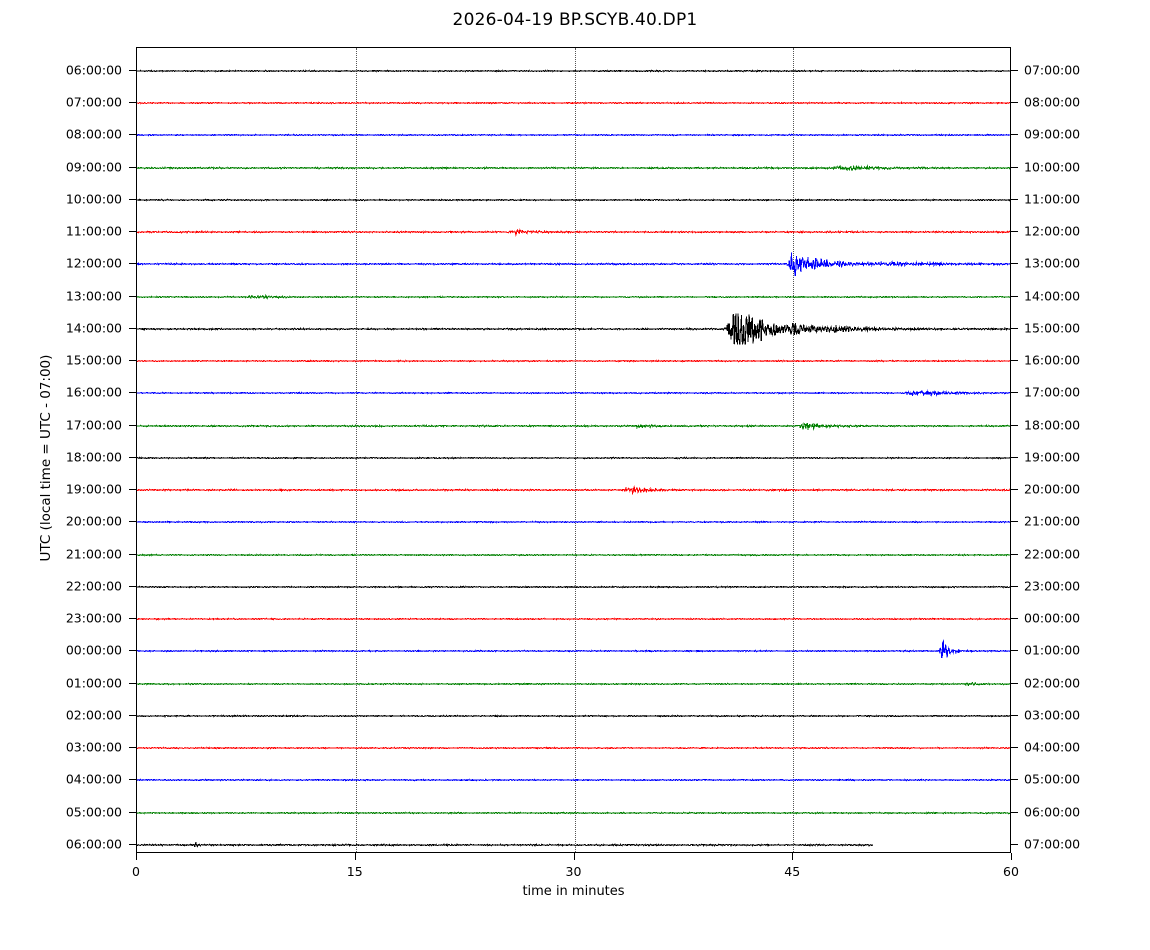 The width and height of the screenshot is (1150, 950). What do you see at coordinates (93, 489) in the screenshot?
I see `y-axis-tick-label-left: 19:00:00` at bounding box center [93, 489].